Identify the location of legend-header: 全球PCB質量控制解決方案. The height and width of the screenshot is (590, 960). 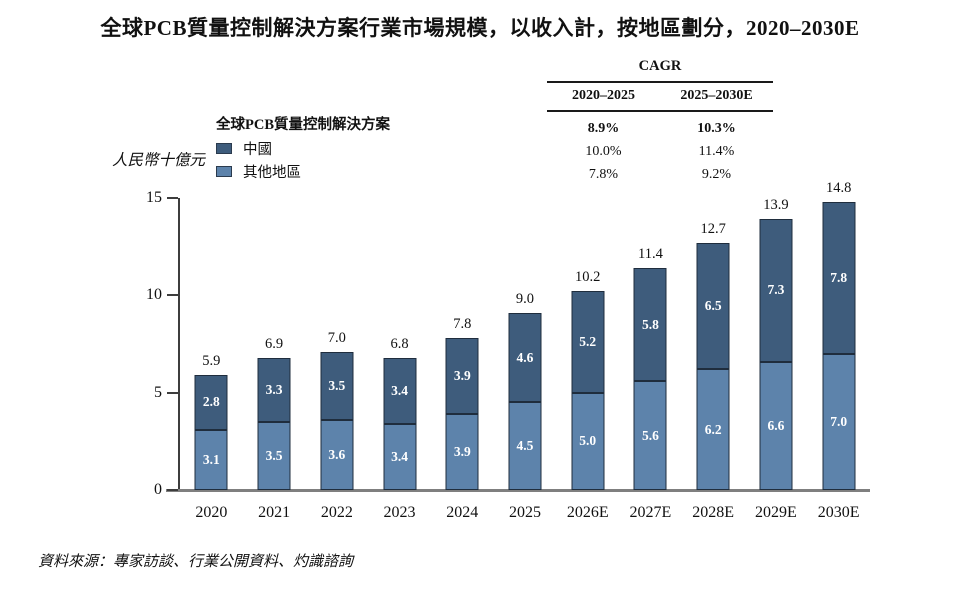
(303, 125).